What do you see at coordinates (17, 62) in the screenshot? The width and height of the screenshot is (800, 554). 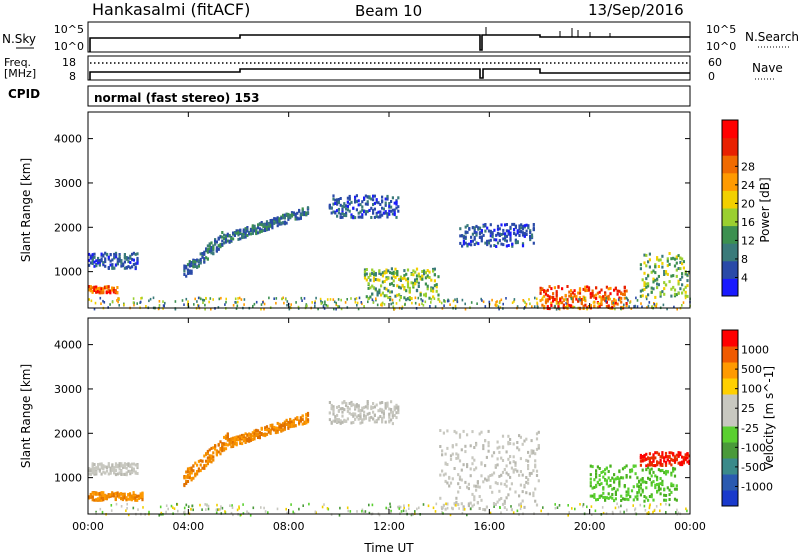 I see `freq-left-label-1: Freq.` at bounding box center [17, 62].